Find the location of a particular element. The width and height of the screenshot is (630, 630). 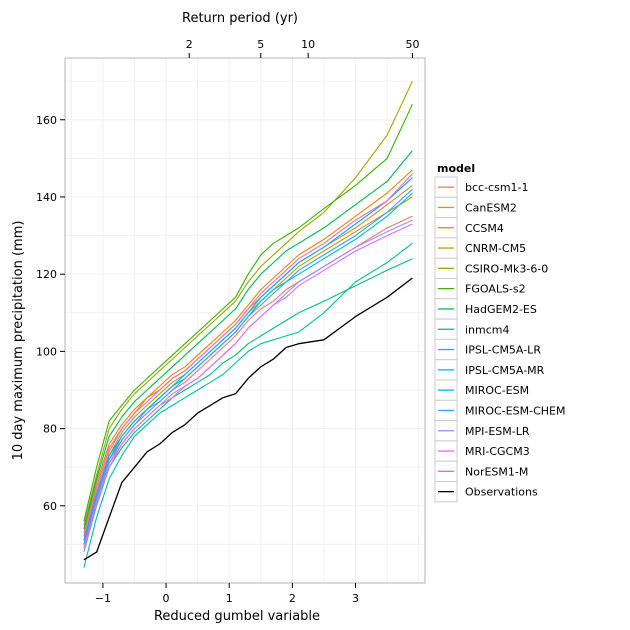

legend-label: Observations is located at coordinates (501, 492).